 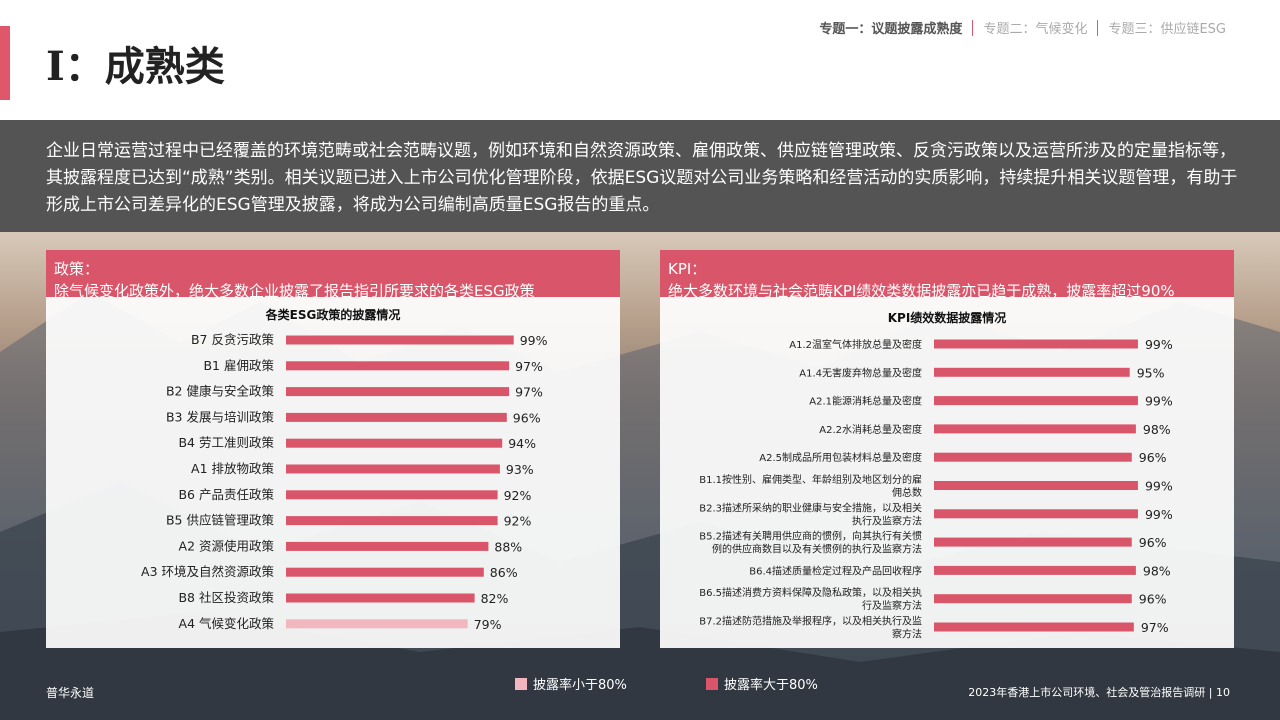 I want to click on kpi-value-label: 95%, so click(x=1151, y=372).